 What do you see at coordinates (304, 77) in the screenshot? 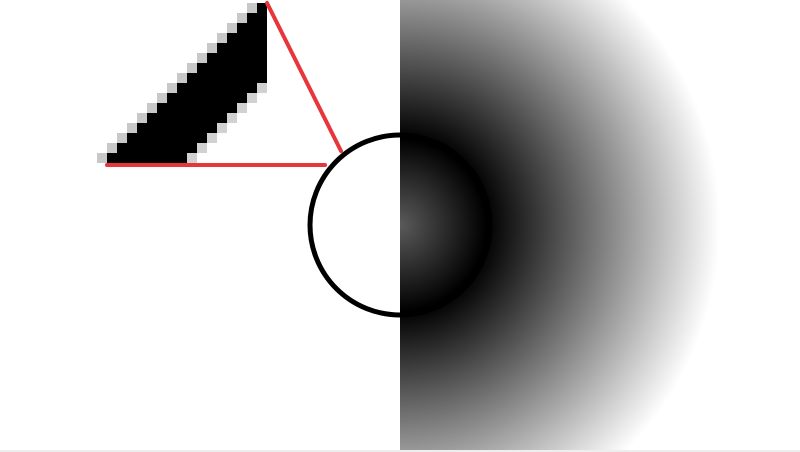
I see `red-line-diagonal` at bounding box center [304, 77].